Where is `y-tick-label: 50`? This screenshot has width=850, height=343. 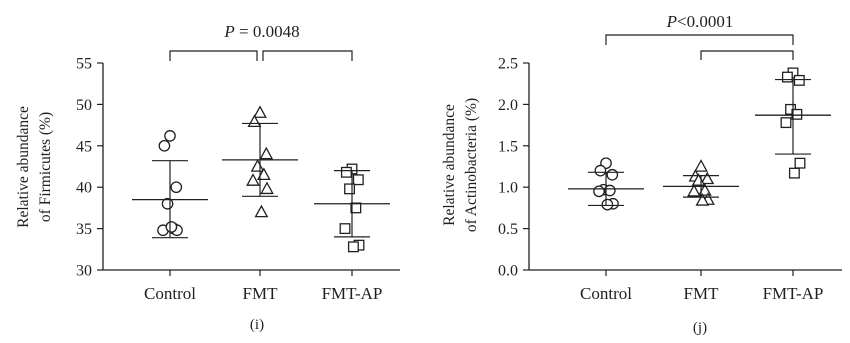
y-tick-label: 50 is located at coordinates (84, 105).